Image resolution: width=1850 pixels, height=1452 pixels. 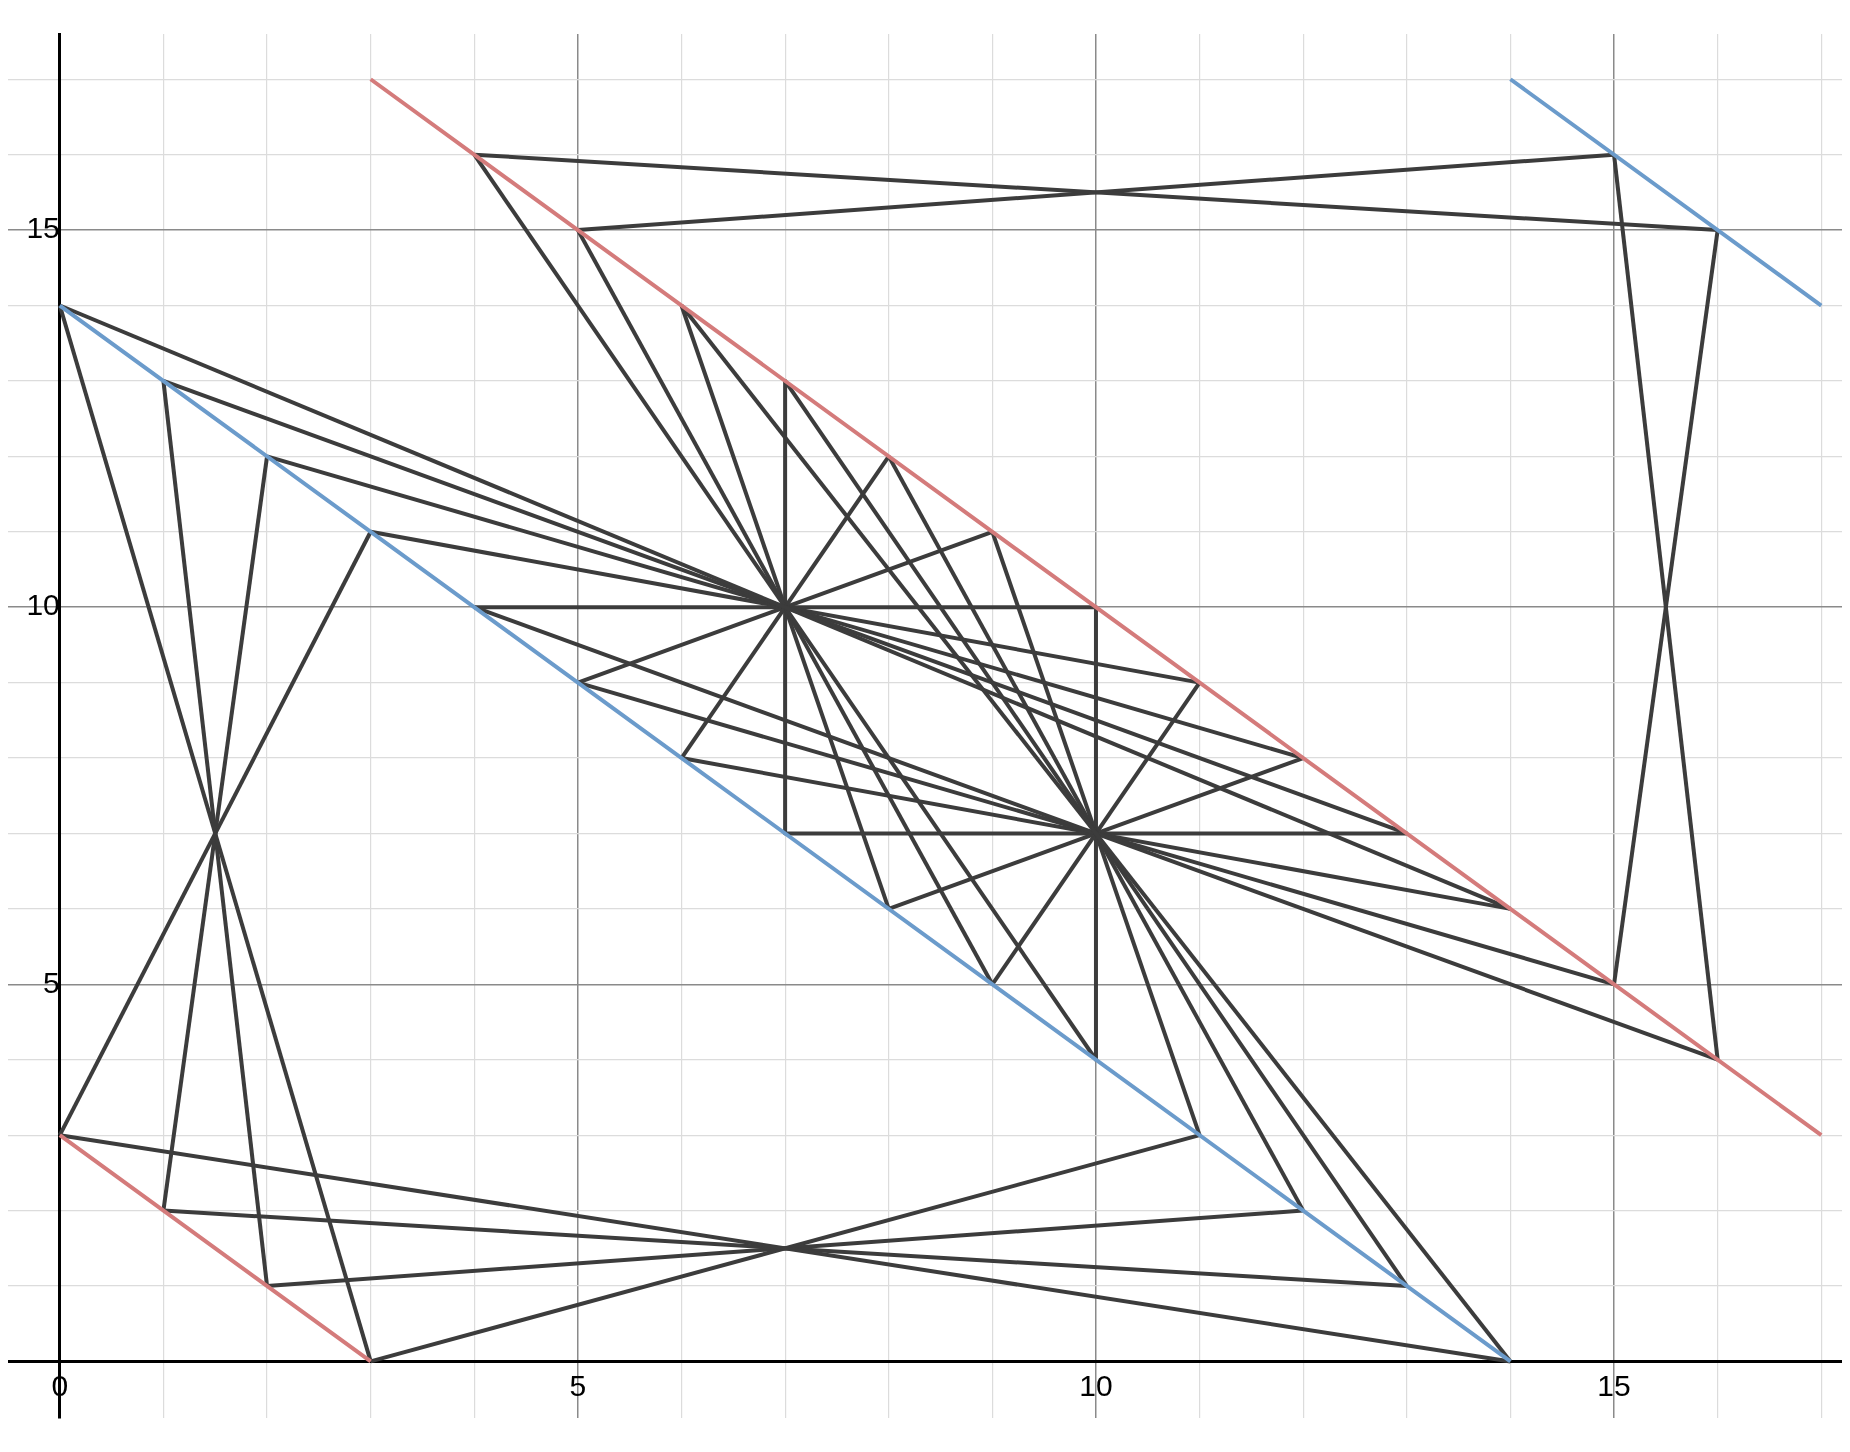 I want to click on x-tick-label: 10, so click(x=1096, y=1385).